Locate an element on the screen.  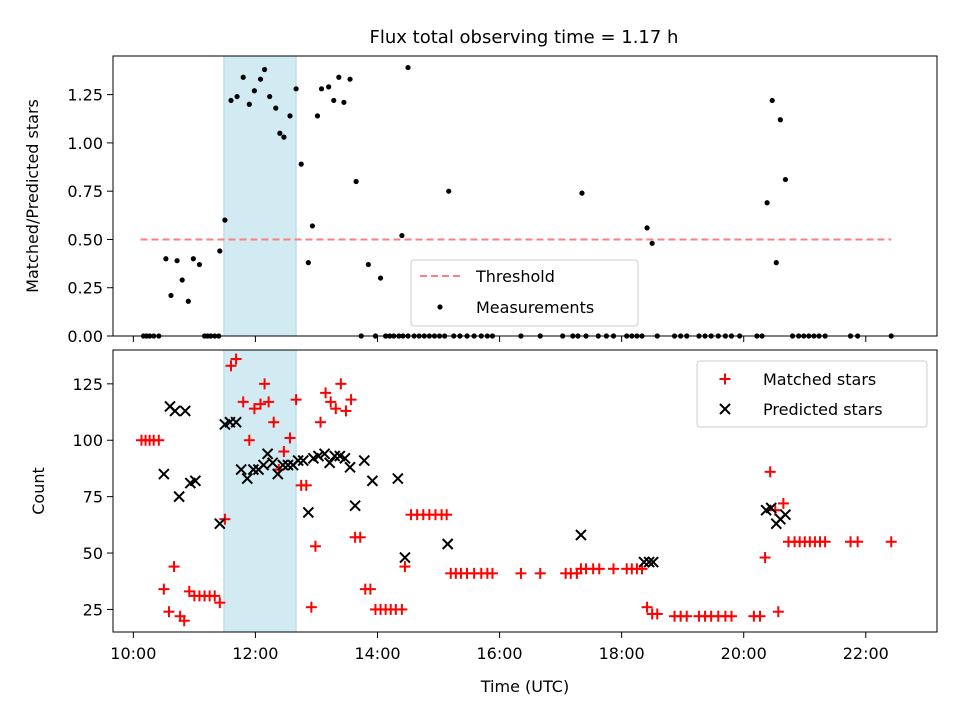
y-axis-ticks: 0.00 0.25 0.50 0.75 1.00 1.25 is located at coordinates (90, 216).